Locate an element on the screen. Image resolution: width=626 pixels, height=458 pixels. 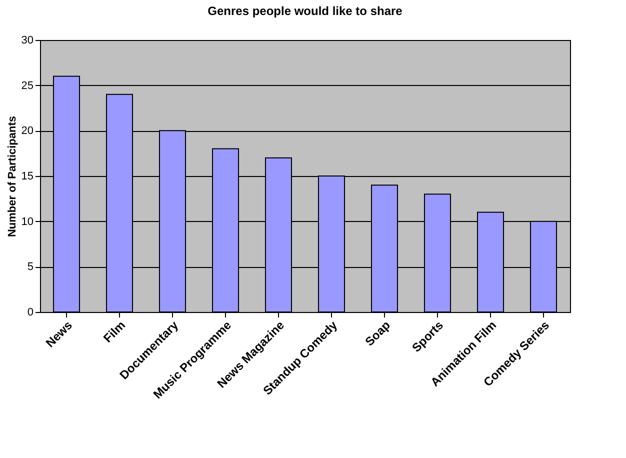
y-tick-label: 10 is located at coordinates (27, 222).